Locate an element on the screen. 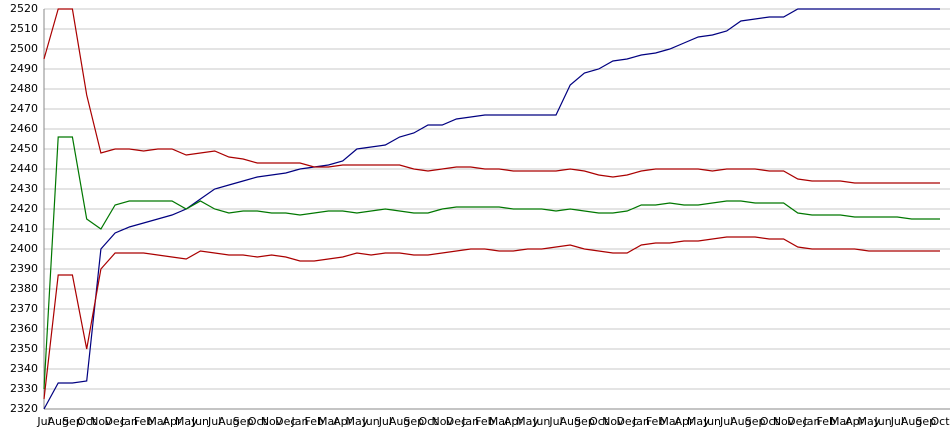 The width and height of the screenshot is (950, 435). y-tick-label: 2450 is located at coordinates (24, 148).